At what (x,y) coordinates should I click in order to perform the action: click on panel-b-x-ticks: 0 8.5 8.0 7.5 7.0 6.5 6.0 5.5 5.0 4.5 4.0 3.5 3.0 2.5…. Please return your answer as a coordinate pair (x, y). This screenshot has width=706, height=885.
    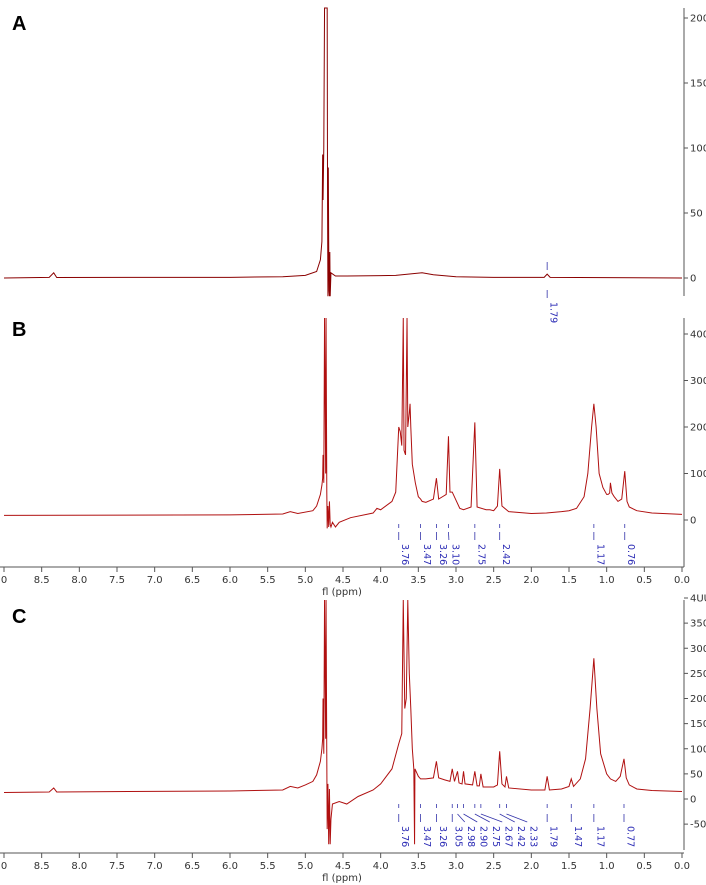
    Looking at the image, I should click on (345, 576).